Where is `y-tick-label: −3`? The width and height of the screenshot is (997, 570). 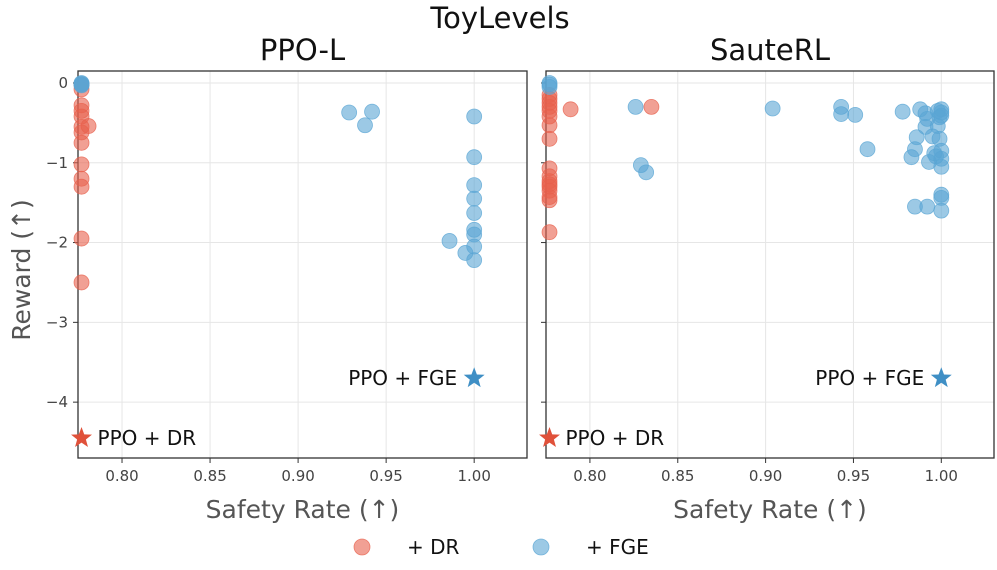 y-tick-label: −3 is located at coordinates (57, 322).